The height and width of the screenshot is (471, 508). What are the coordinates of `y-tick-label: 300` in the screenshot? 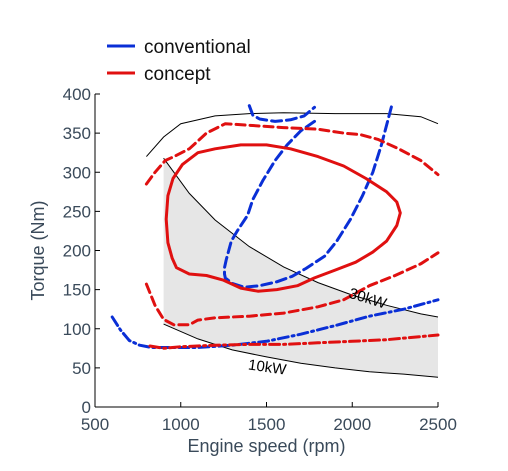 It's located at (77, 172).